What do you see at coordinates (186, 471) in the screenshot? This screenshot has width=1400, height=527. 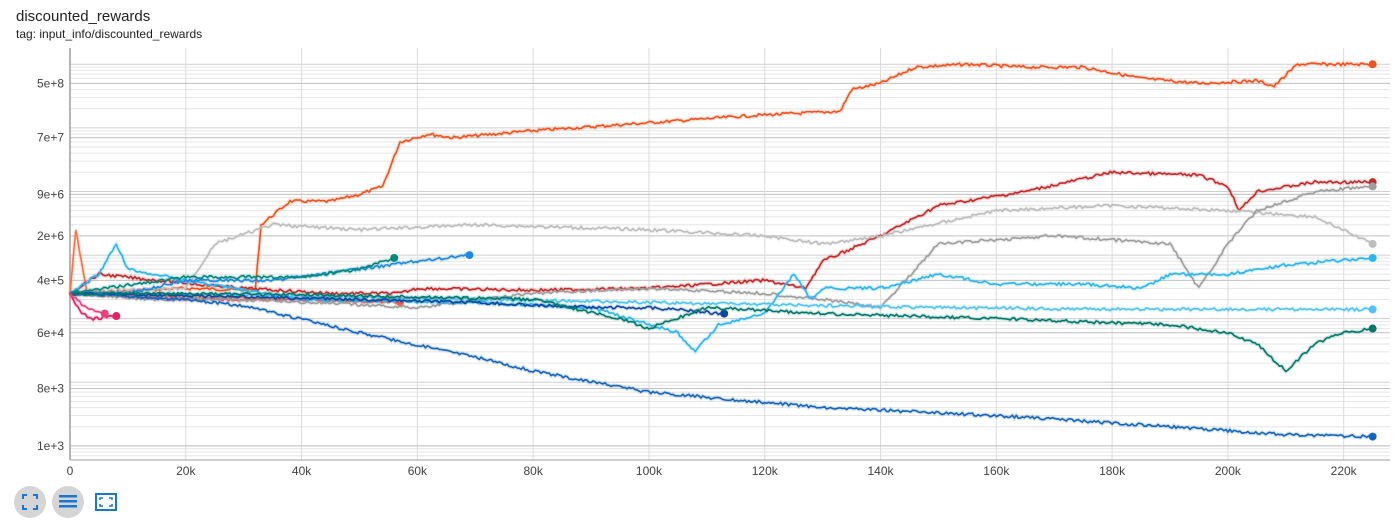 I see `x-tick-label: 20k` at bounding box center [186, 471].